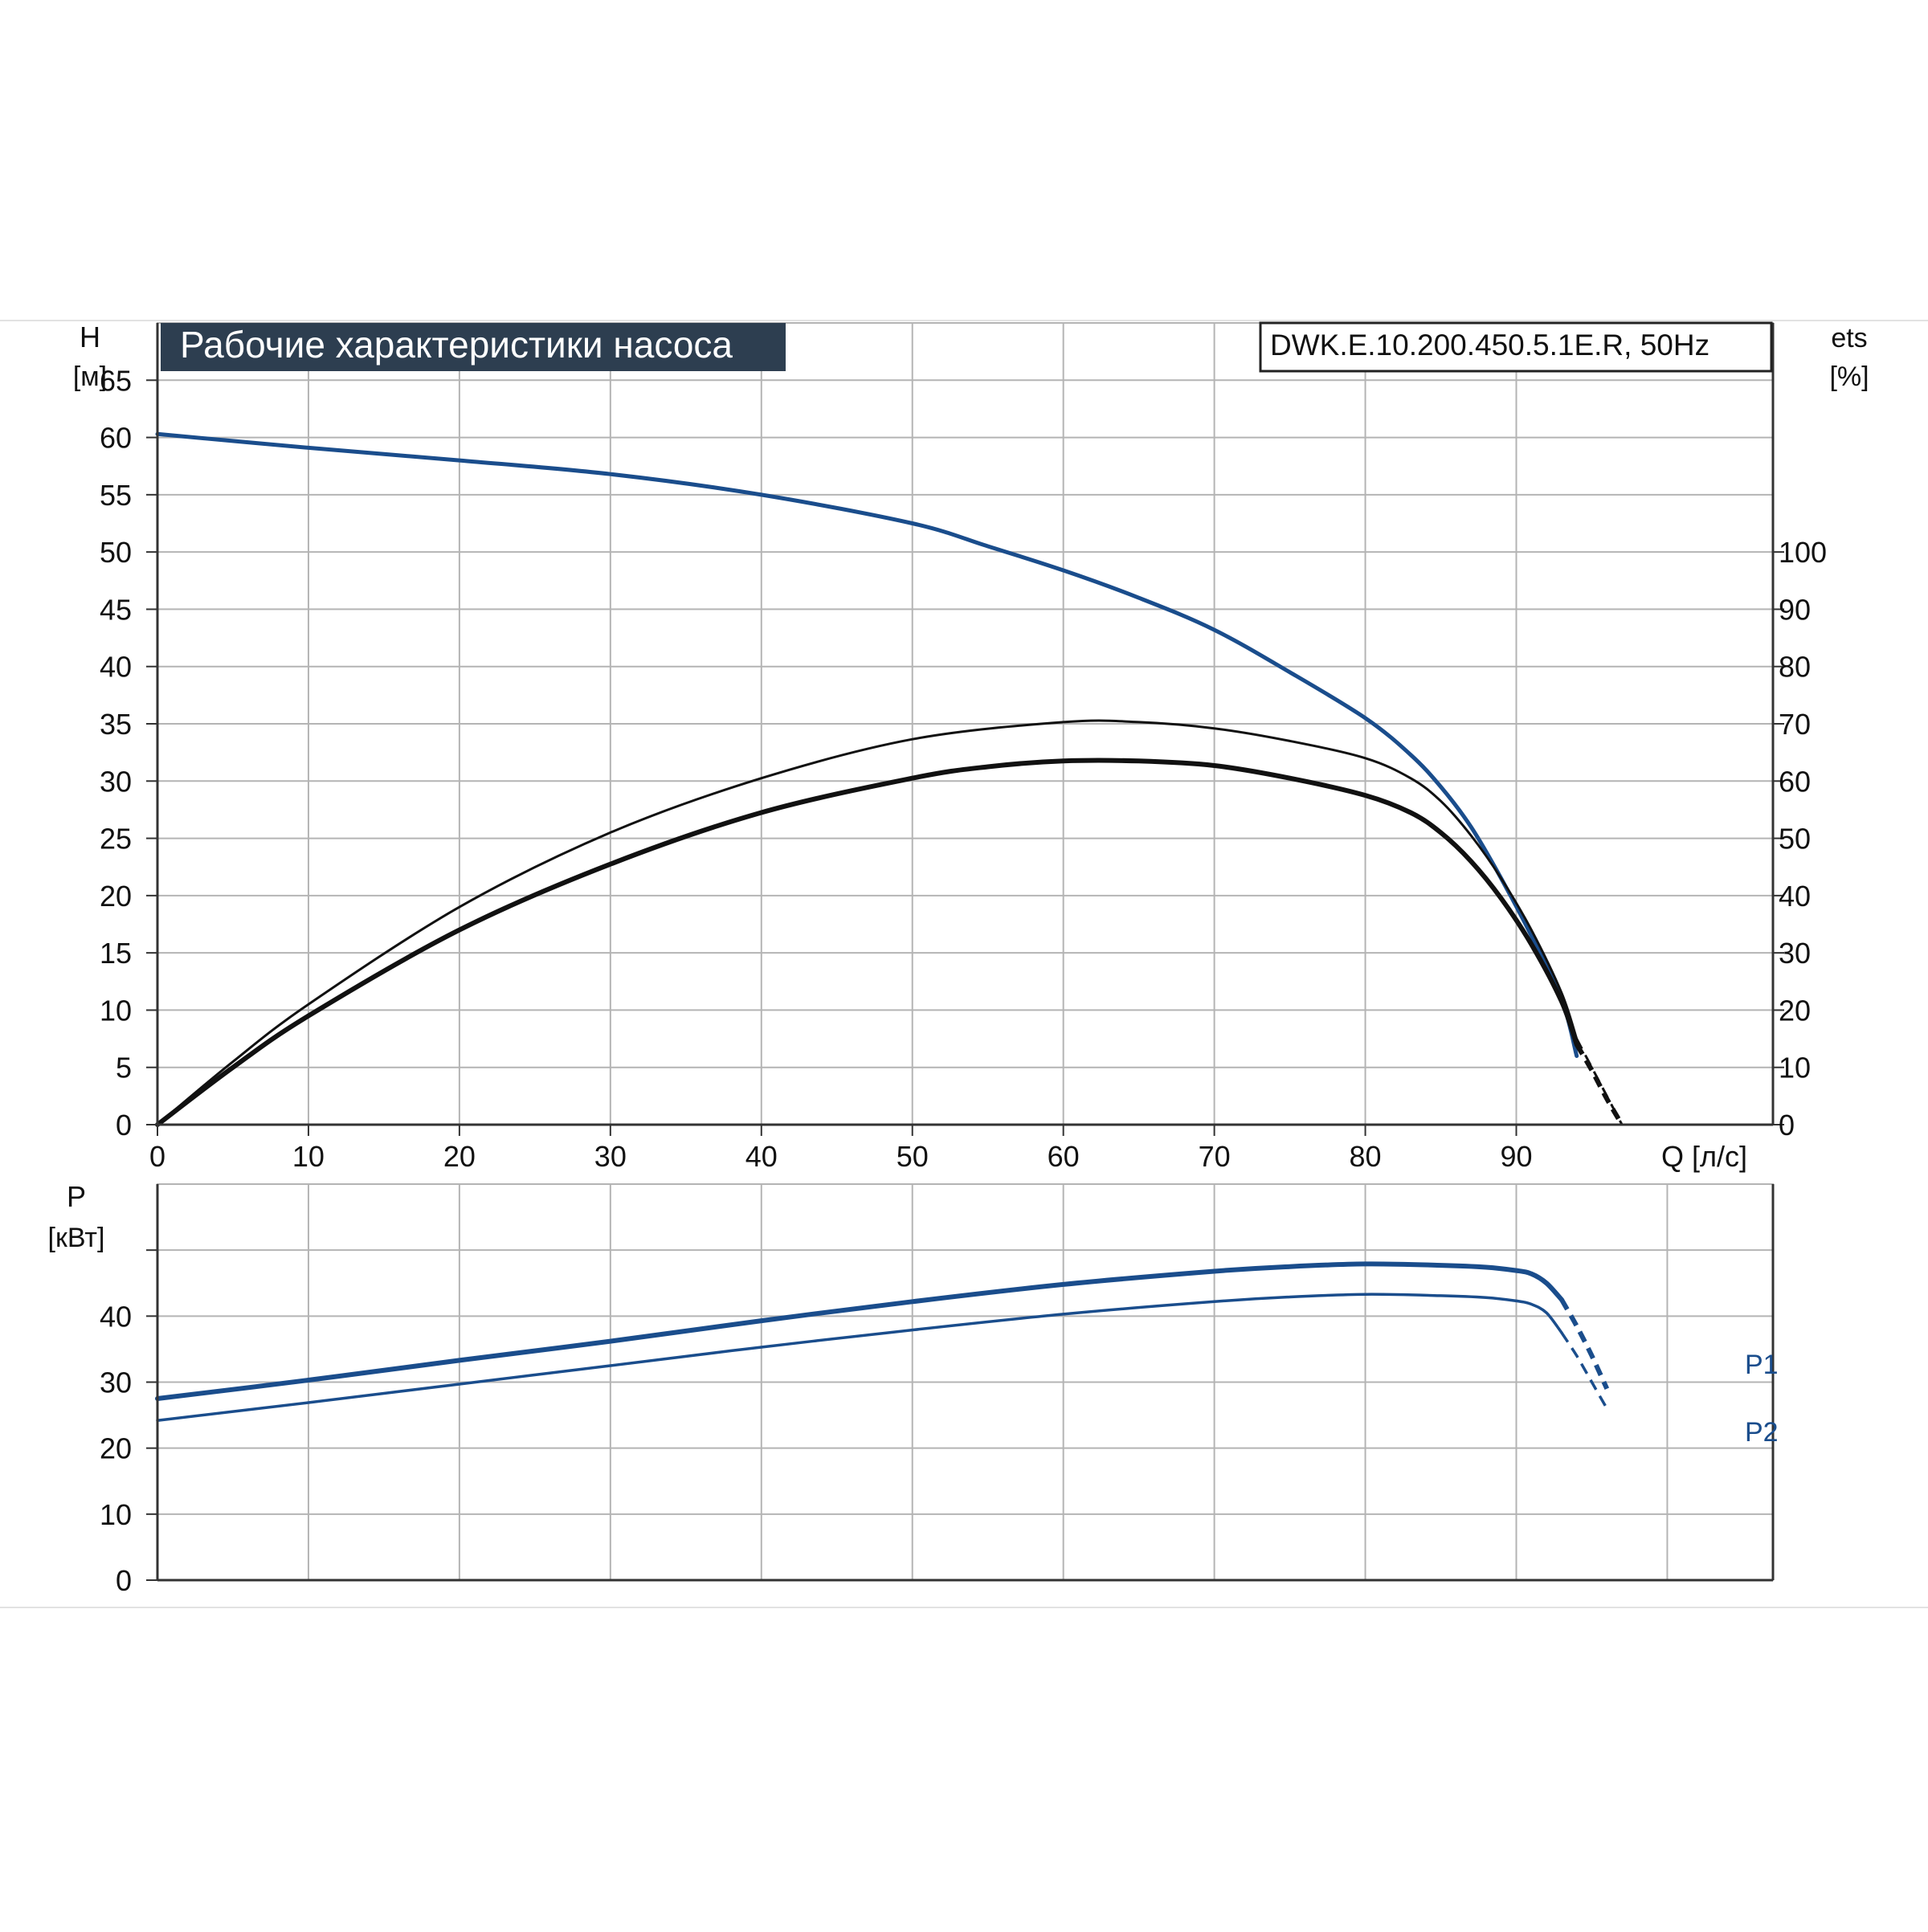  Describe the element at coordinates (1795, 667) in the screenshot. I see `y-right-tick-label: 80` at that location.